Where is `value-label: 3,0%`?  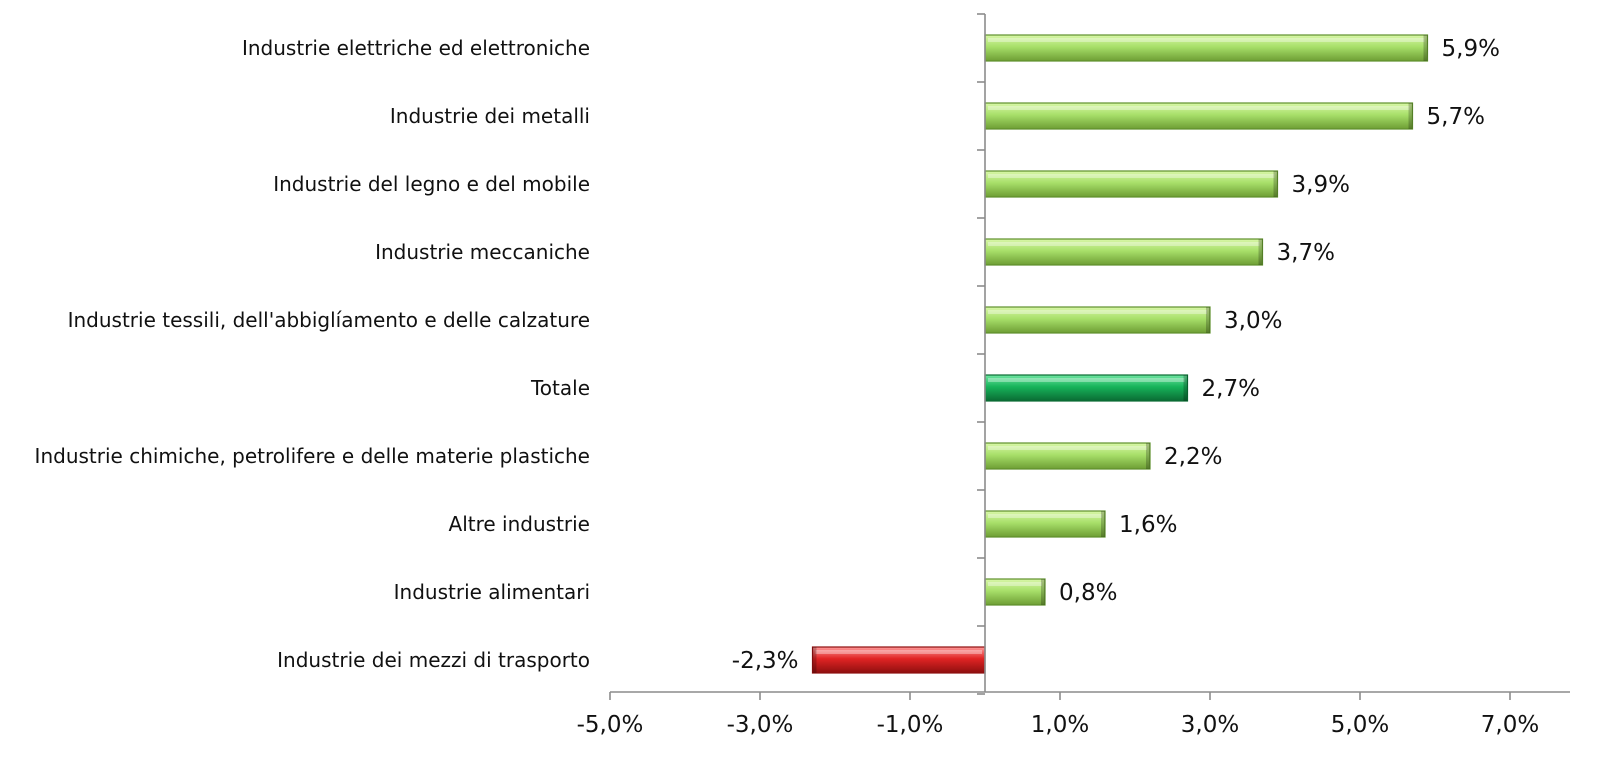
value-label: 3,0% is located at coordinates (1253, 321).